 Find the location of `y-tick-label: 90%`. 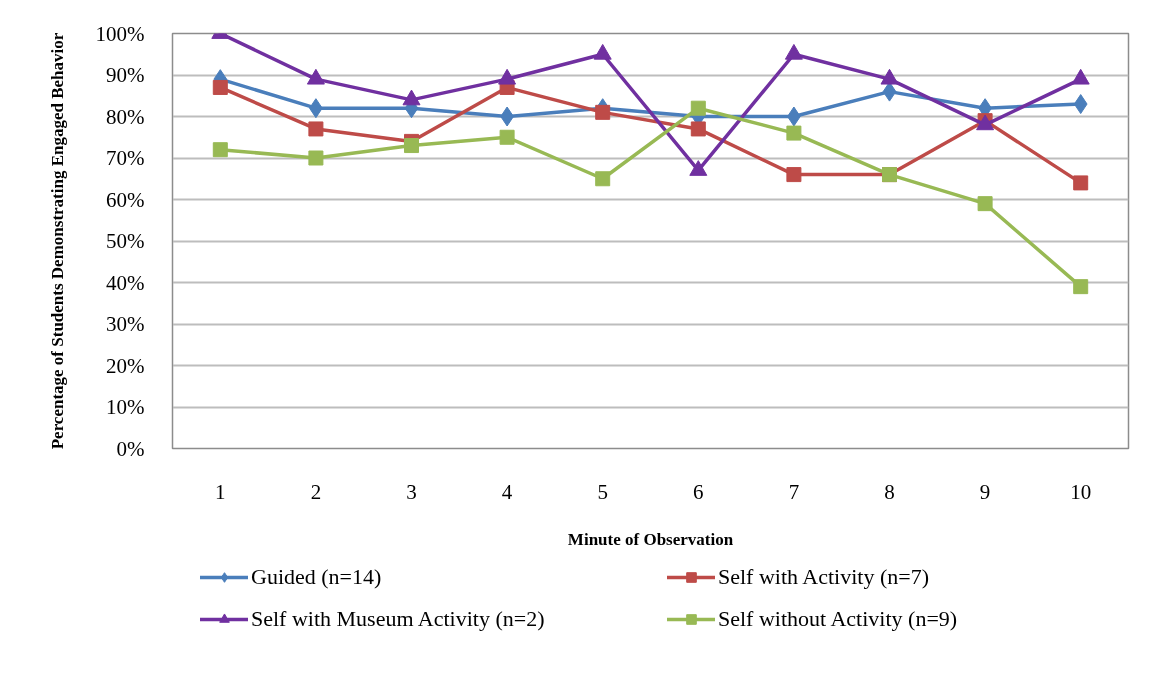

y-tick-label: 90% is located at coordinates (125, 75).